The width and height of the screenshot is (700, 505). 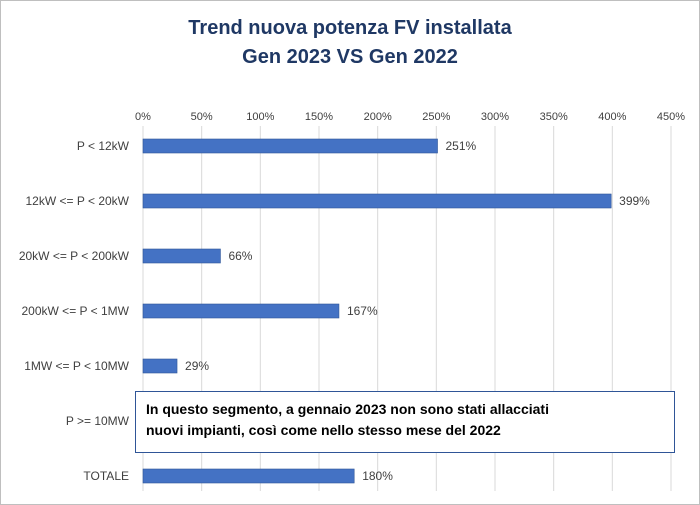 What do you see at coordinates (410, 117) in the screenshot?
I see `x-axis-tick-labels: 0% 50% 100% 150% 200% 250% 300% 350% 400% 450%` at bounding box center [410, 117].